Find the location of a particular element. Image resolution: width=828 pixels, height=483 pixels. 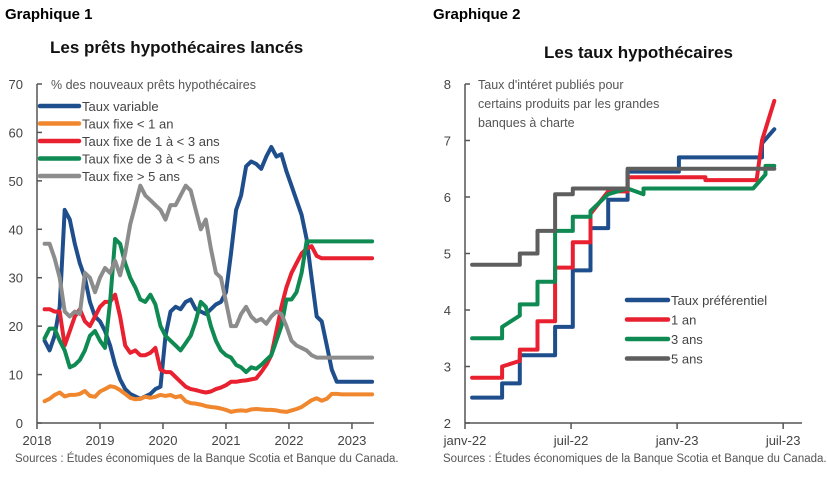

x-tick-label: 2018 is located at coordinates (37, 440).